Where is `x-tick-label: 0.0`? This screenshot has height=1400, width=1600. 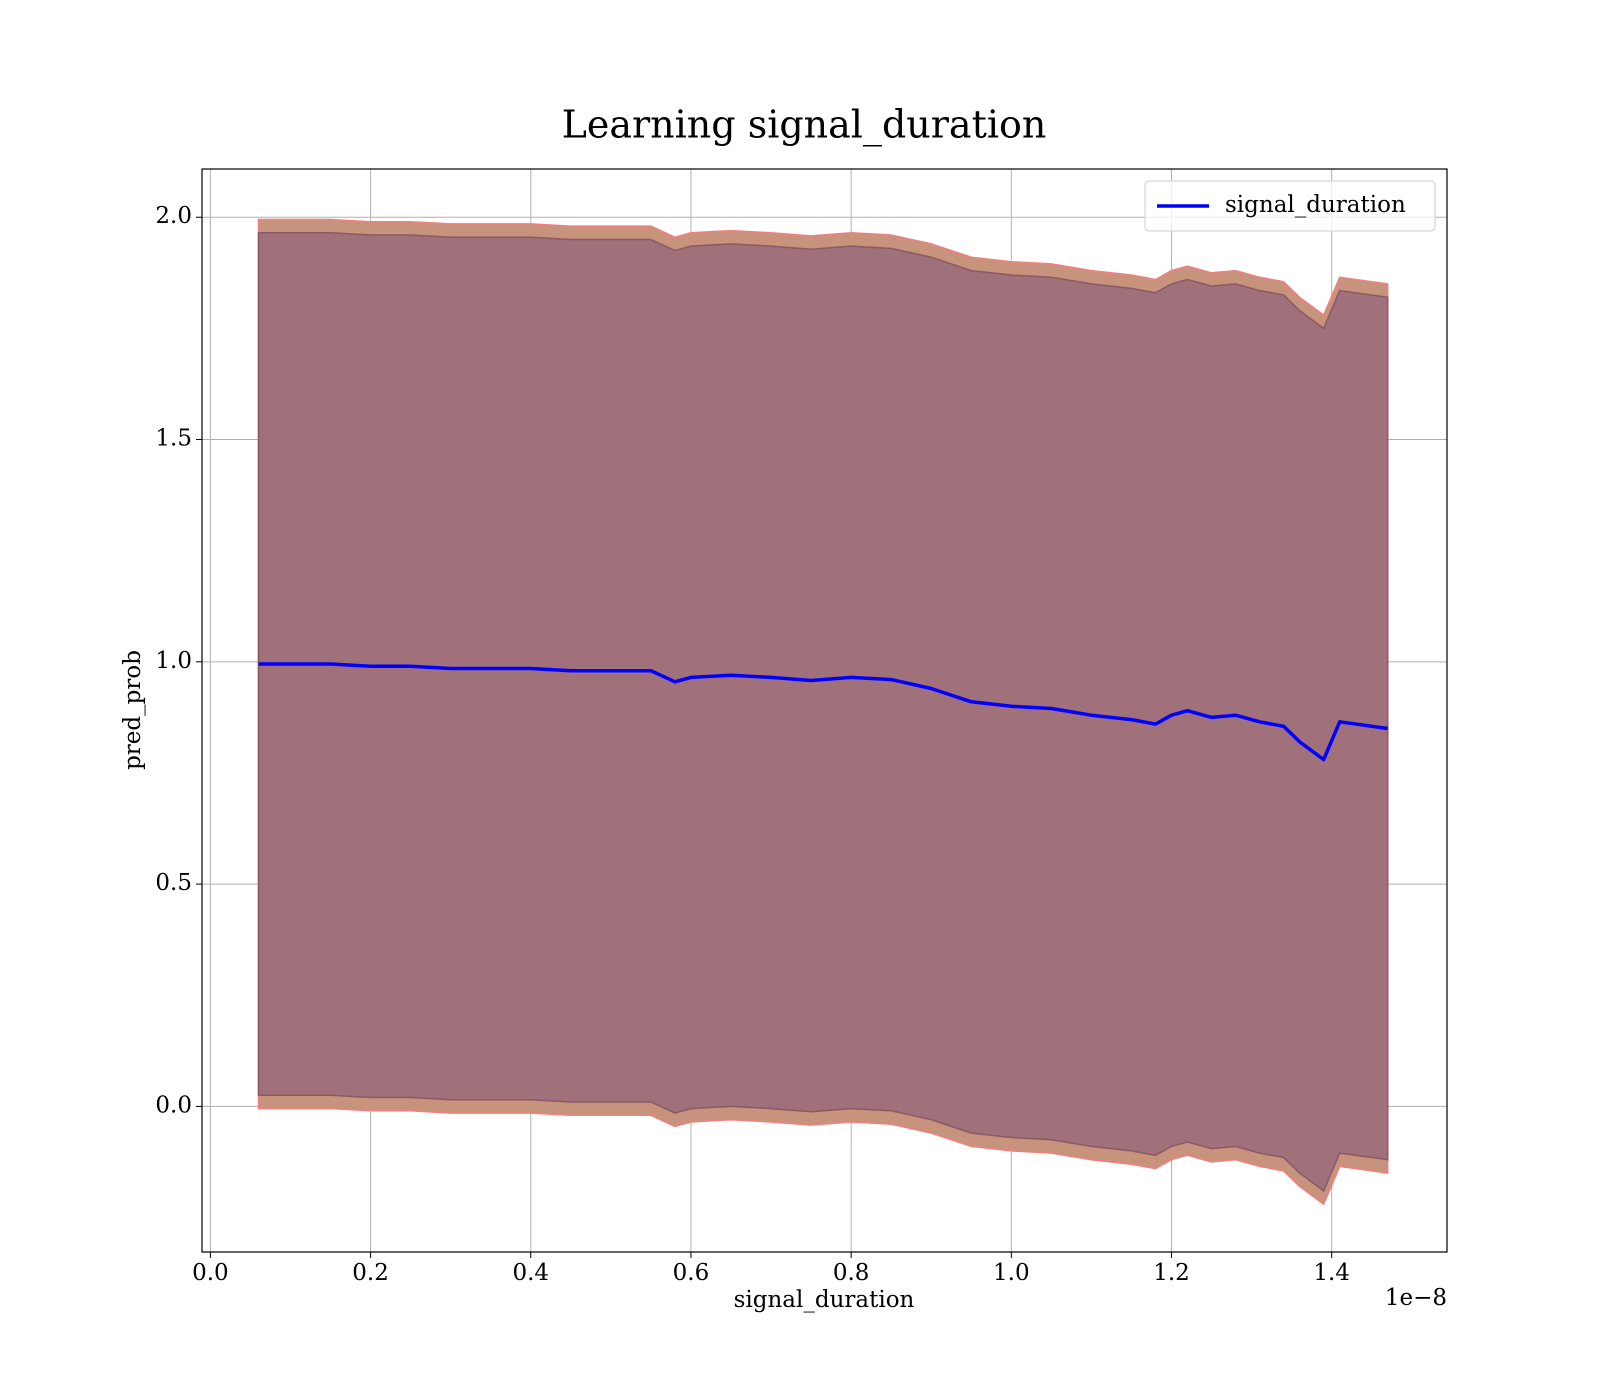
x-tick-label: 0.0 is located at coordinates (210, 1273).